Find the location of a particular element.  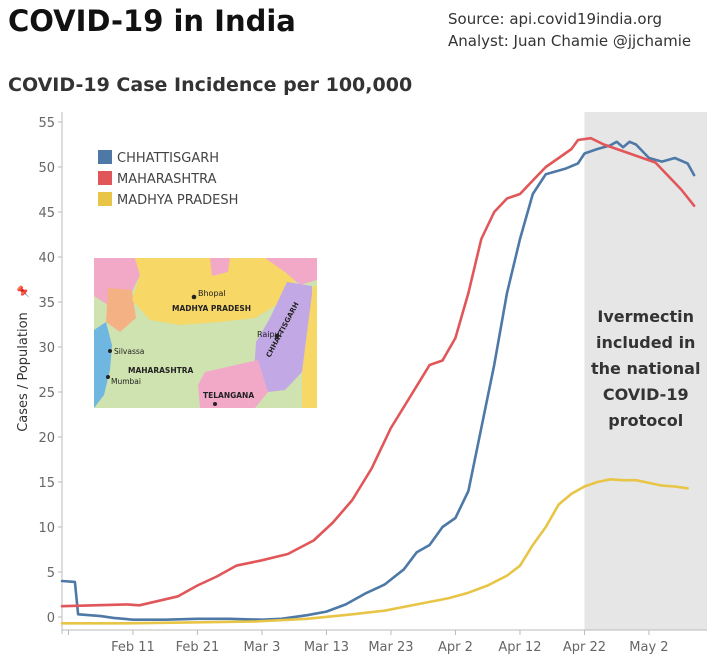

pin-icon: 📌 is located at coordinates (23, 292).